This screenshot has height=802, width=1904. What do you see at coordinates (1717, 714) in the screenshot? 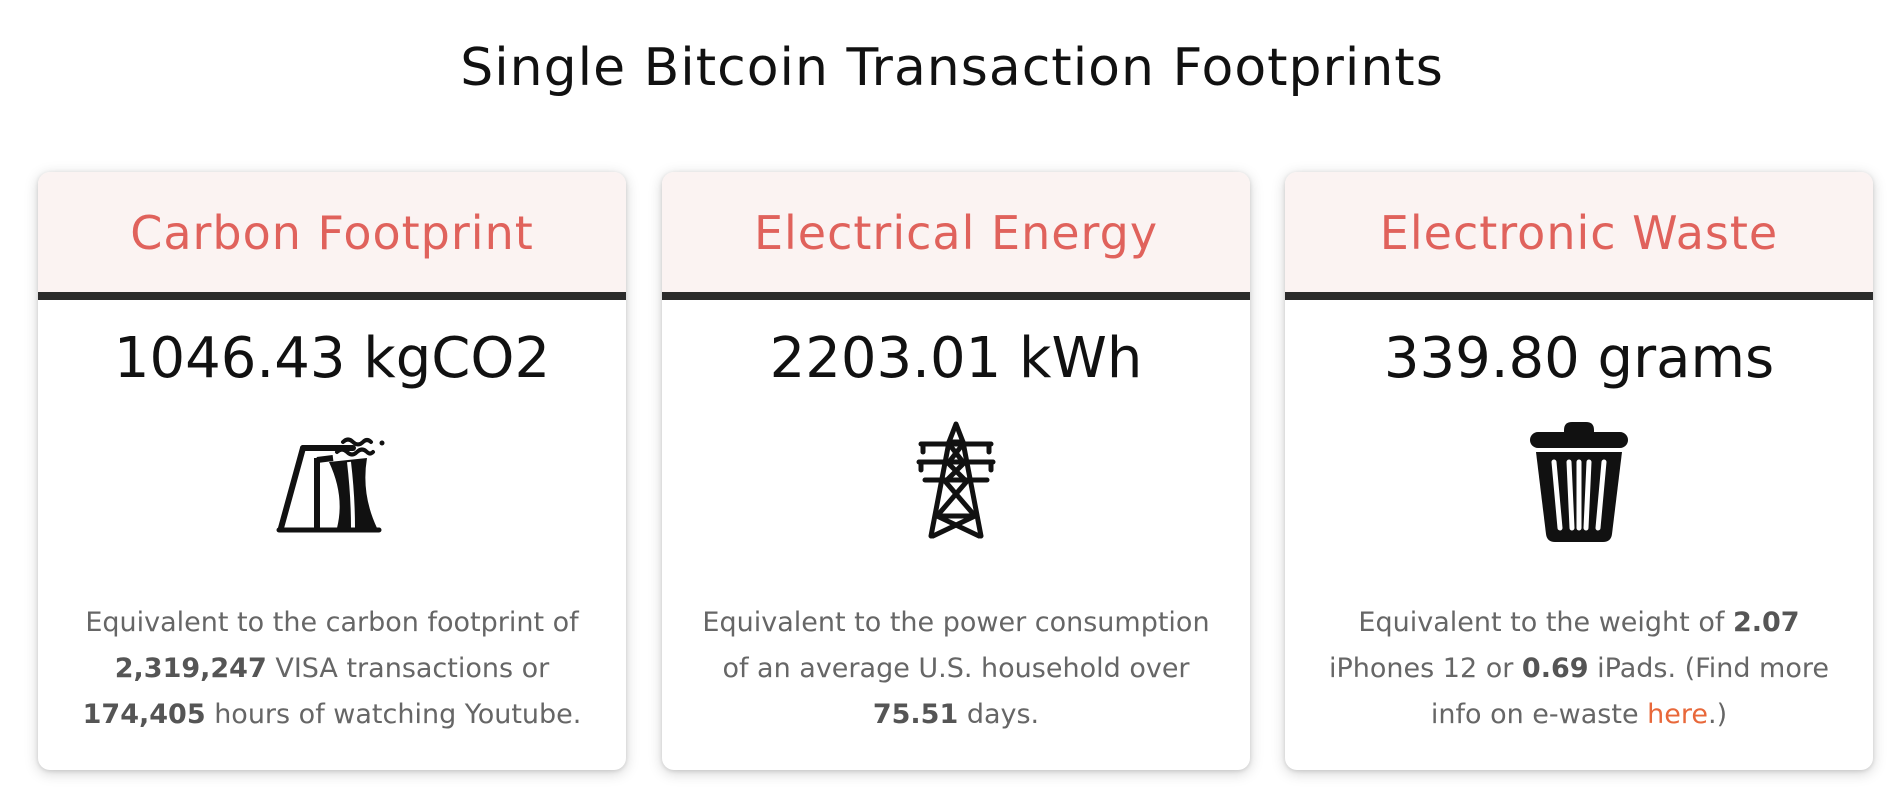
I see `desc-text: .)` at bounding box center [1717, 714].